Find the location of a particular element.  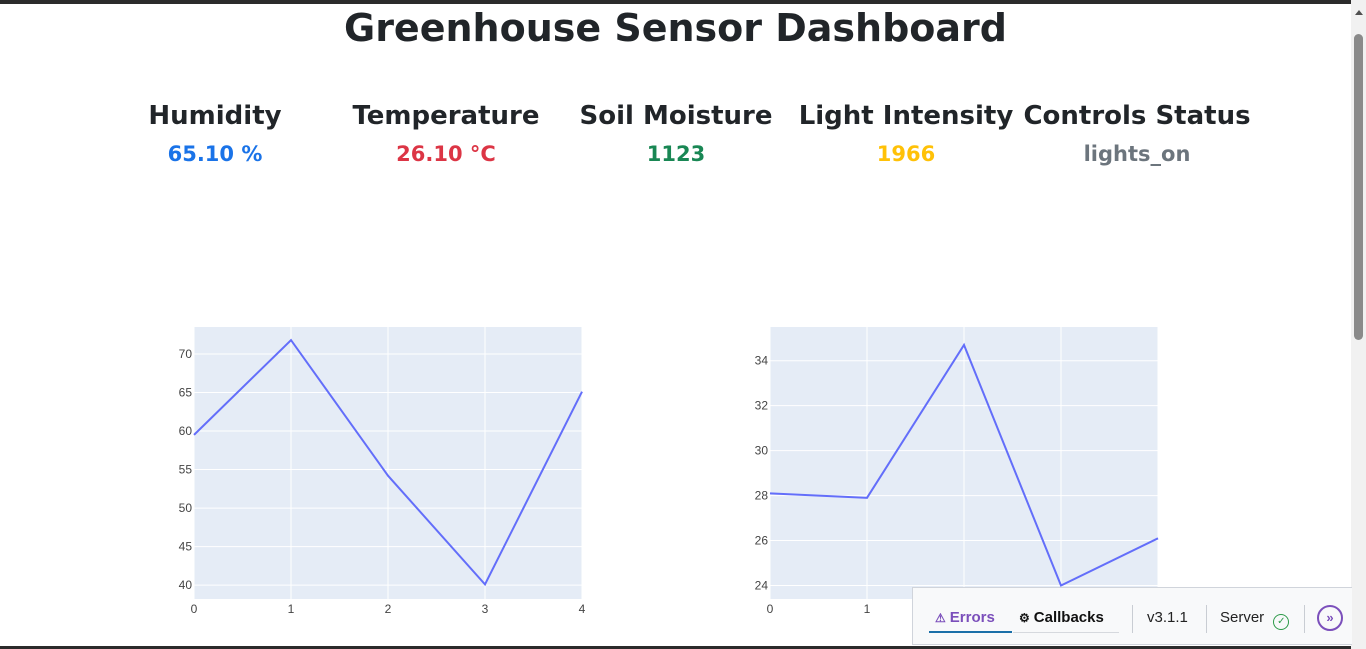

errors-tab: ⚠ Errors is located at coordinates (965, 618).